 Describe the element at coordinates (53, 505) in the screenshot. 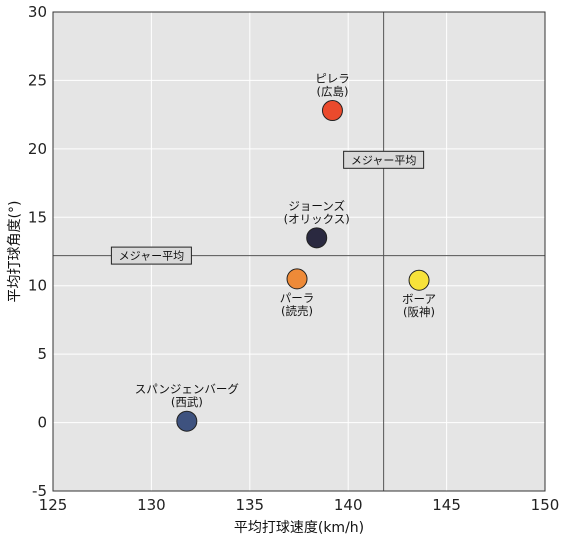

I see `x-tick-label: 125` at that location.